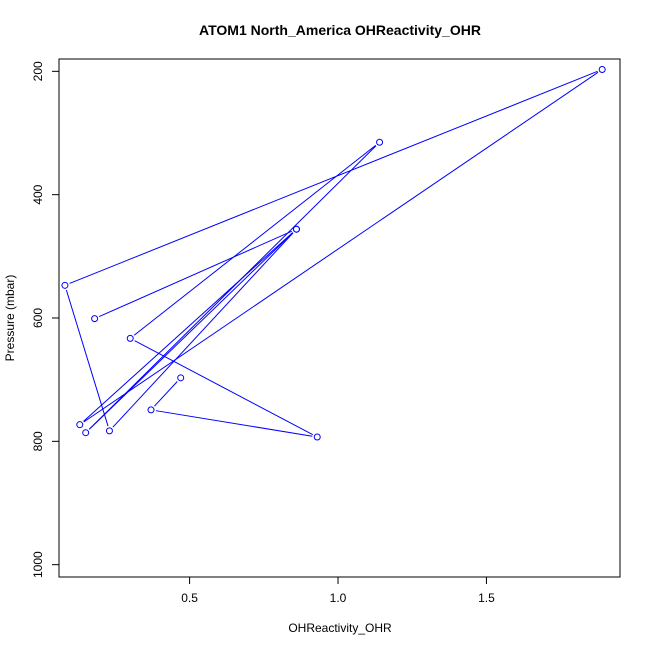 This screenshot has height=650, width=650. I want to click on x-axis-label: OHReactivity_OHR, so click(340, 628).